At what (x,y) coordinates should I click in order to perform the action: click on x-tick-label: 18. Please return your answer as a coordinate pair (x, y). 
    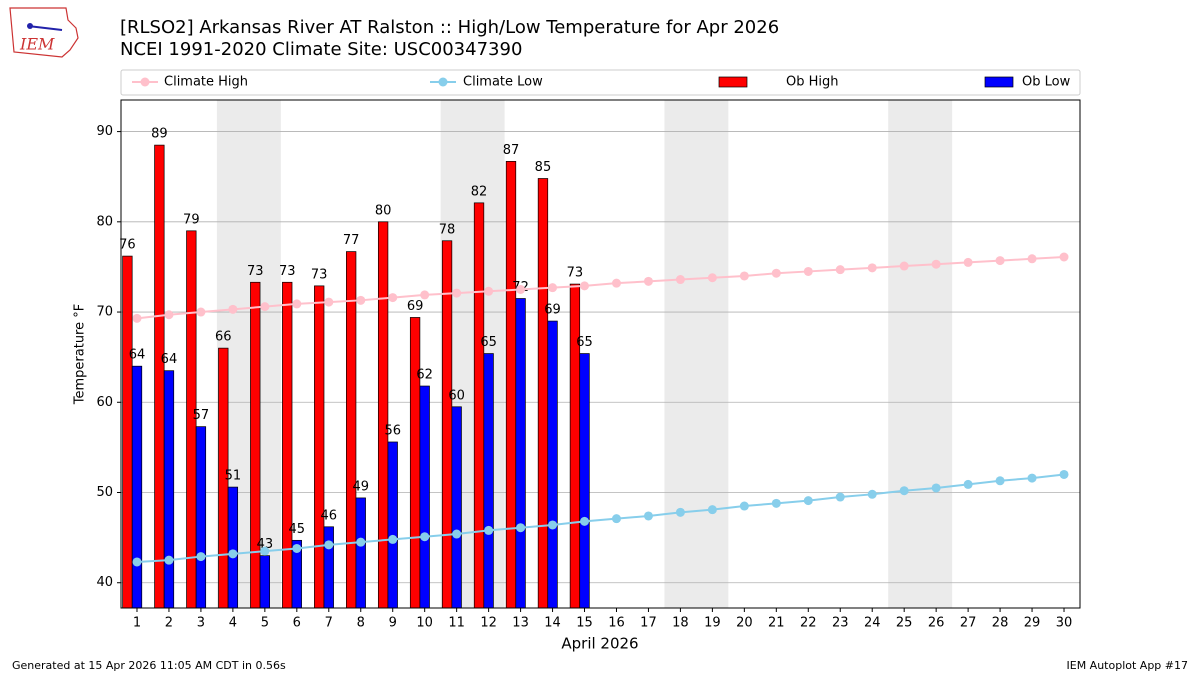
    Looking at the image, I should click on (680, 623).